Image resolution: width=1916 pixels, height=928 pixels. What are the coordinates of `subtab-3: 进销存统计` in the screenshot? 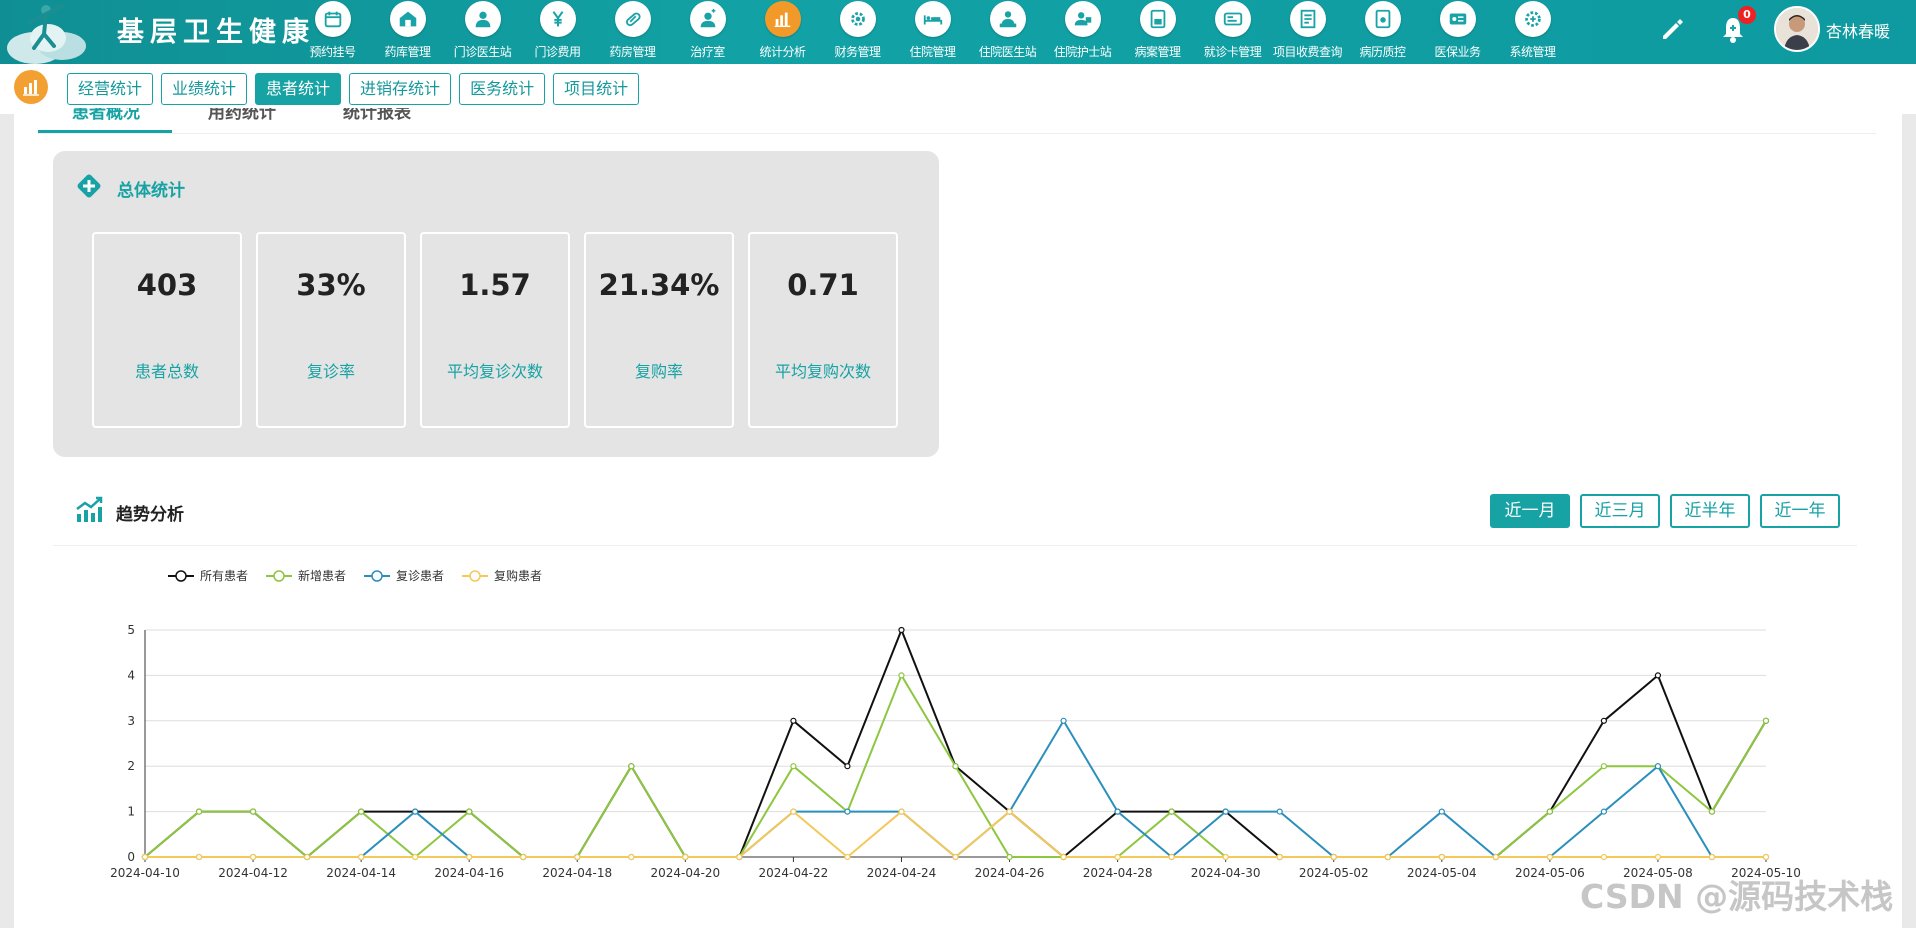 It's located at (400, 89).